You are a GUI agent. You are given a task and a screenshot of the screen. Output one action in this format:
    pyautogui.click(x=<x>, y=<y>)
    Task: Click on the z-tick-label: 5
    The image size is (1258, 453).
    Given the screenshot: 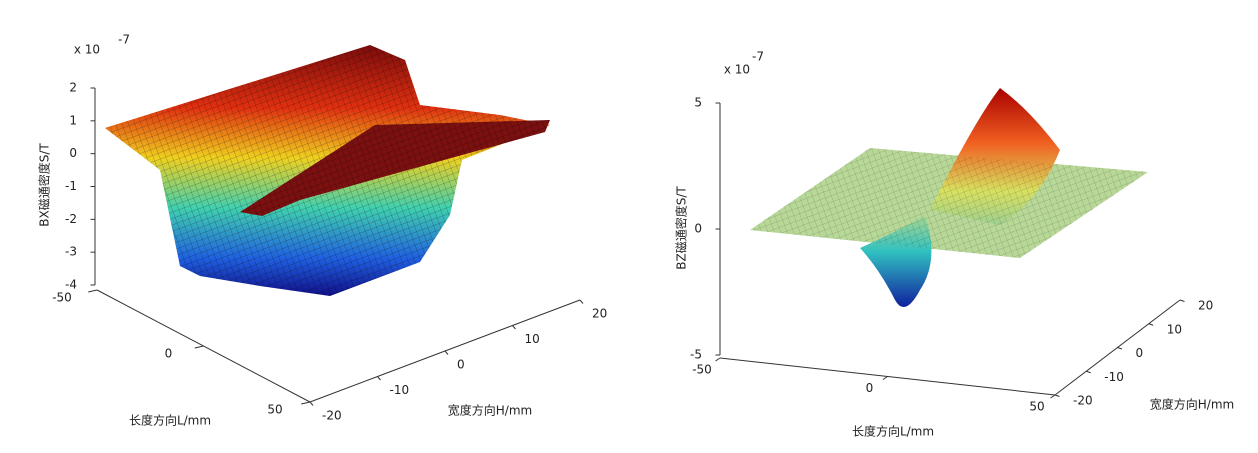 What is the action you would take?
    pyautogui.click(x=698, y=103)
    